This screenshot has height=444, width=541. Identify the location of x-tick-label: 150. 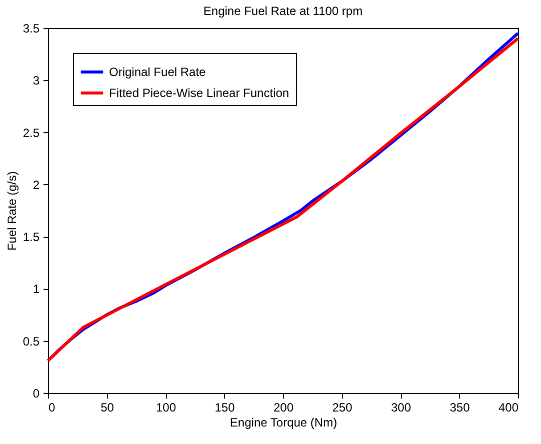
(225, 407).